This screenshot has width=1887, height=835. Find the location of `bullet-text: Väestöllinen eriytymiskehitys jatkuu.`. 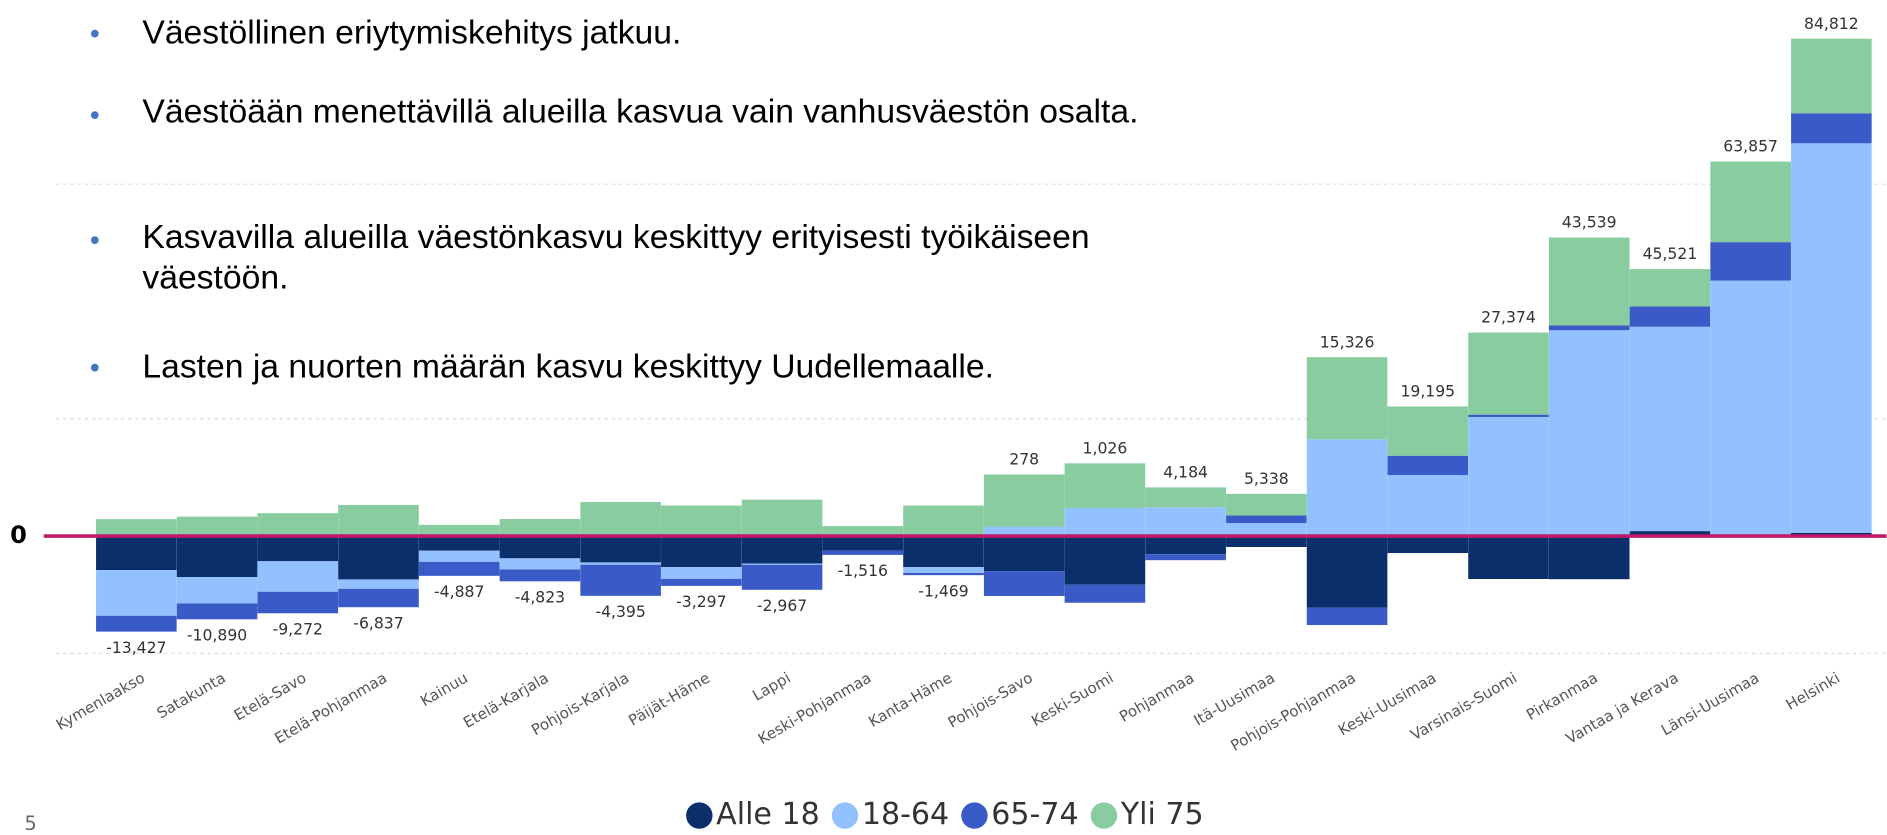

bullet-text: Väestöllinen eriytymiskehitys jatkuu. is located at coordinates (411, 32).